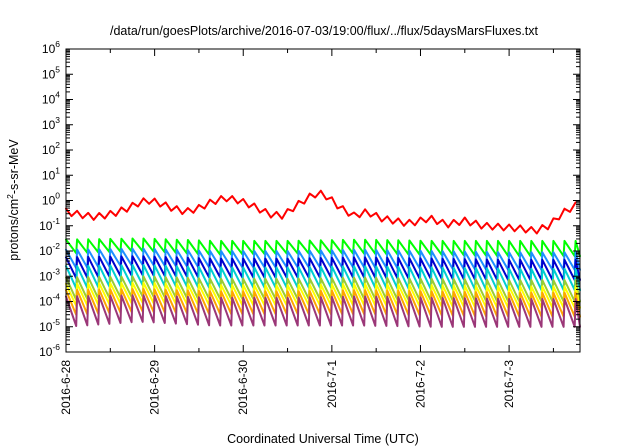  Describe the element at coordinates (56, 221) in the screenshot. I see `y-tick-exp: -1` at that location.